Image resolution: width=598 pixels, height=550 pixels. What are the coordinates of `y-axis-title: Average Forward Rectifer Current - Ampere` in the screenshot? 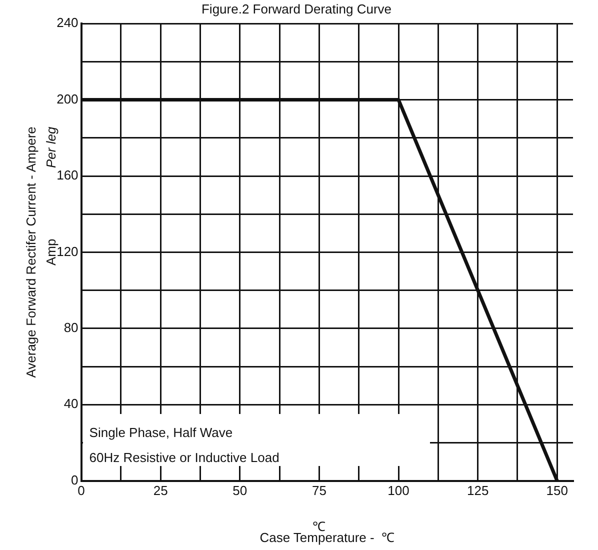 It's located at (30, 252).